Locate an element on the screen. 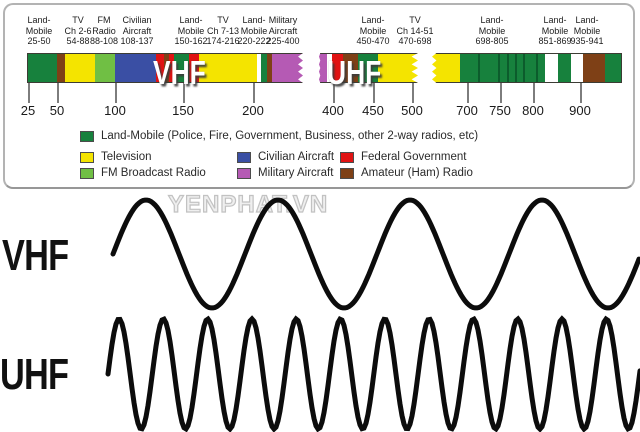 This screenshot has height=432, width=640. tick-label: 25 is located at coordinates (28, 110).